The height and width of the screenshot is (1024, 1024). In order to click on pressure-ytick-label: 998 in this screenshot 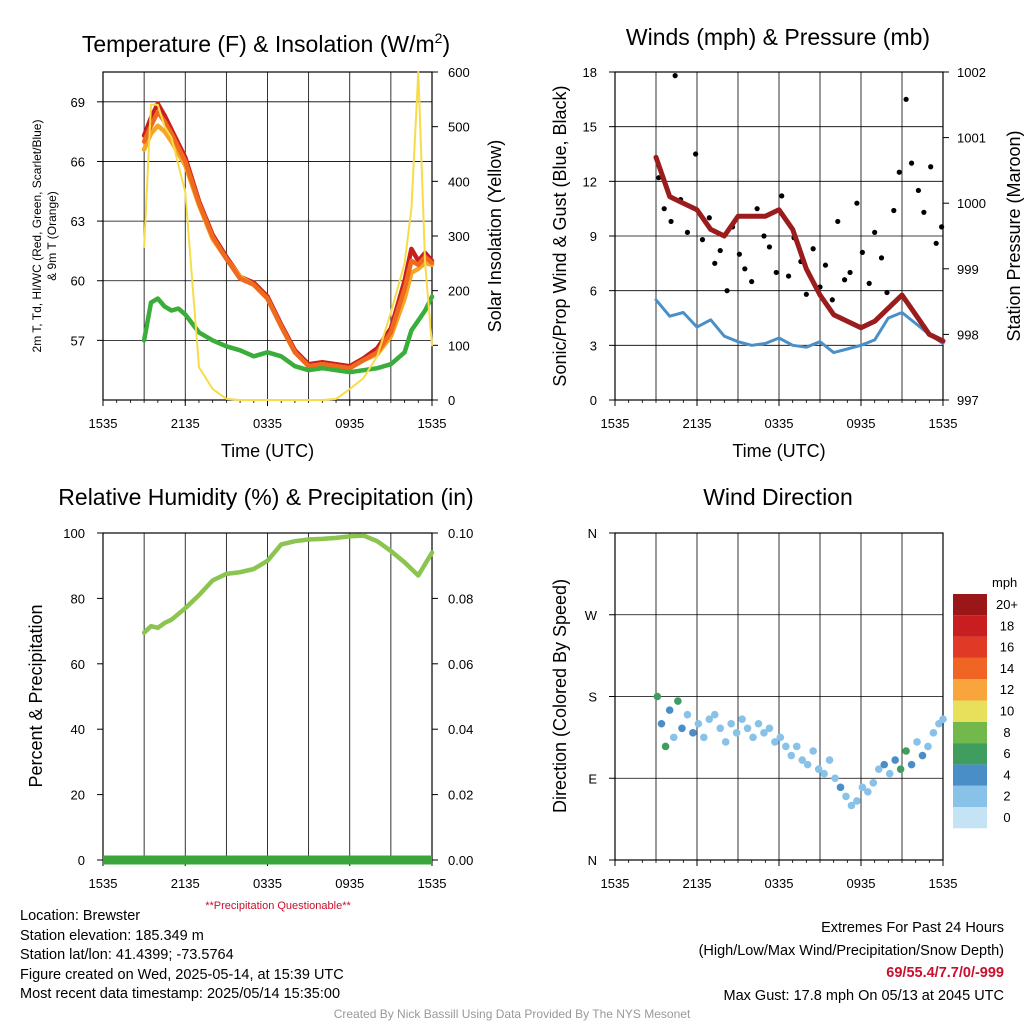, I will do `click(968, 334)`.